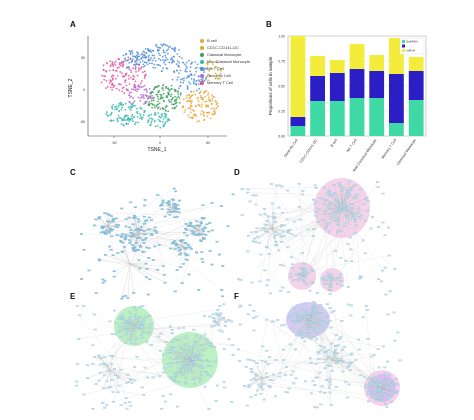 The height and width of the screenshot is (420, 474). What do you see at coordinates (202, 69) in the screenshot?
I see `legend-swatch` at bounding box center [202, 69].